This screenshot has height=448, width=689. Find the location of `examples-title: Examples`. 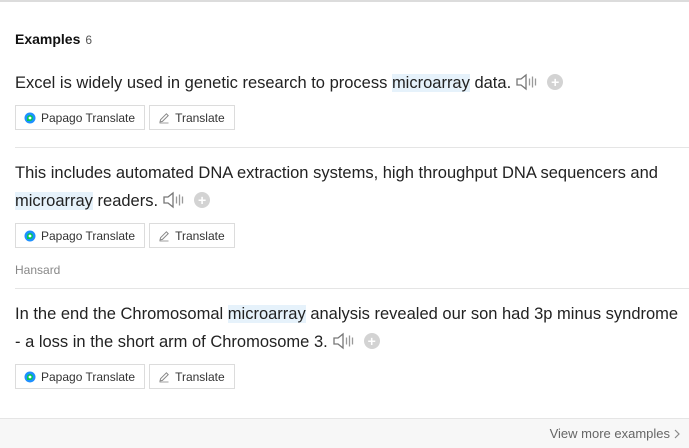

examples-title: Examples is located at coordinates (48, 39).